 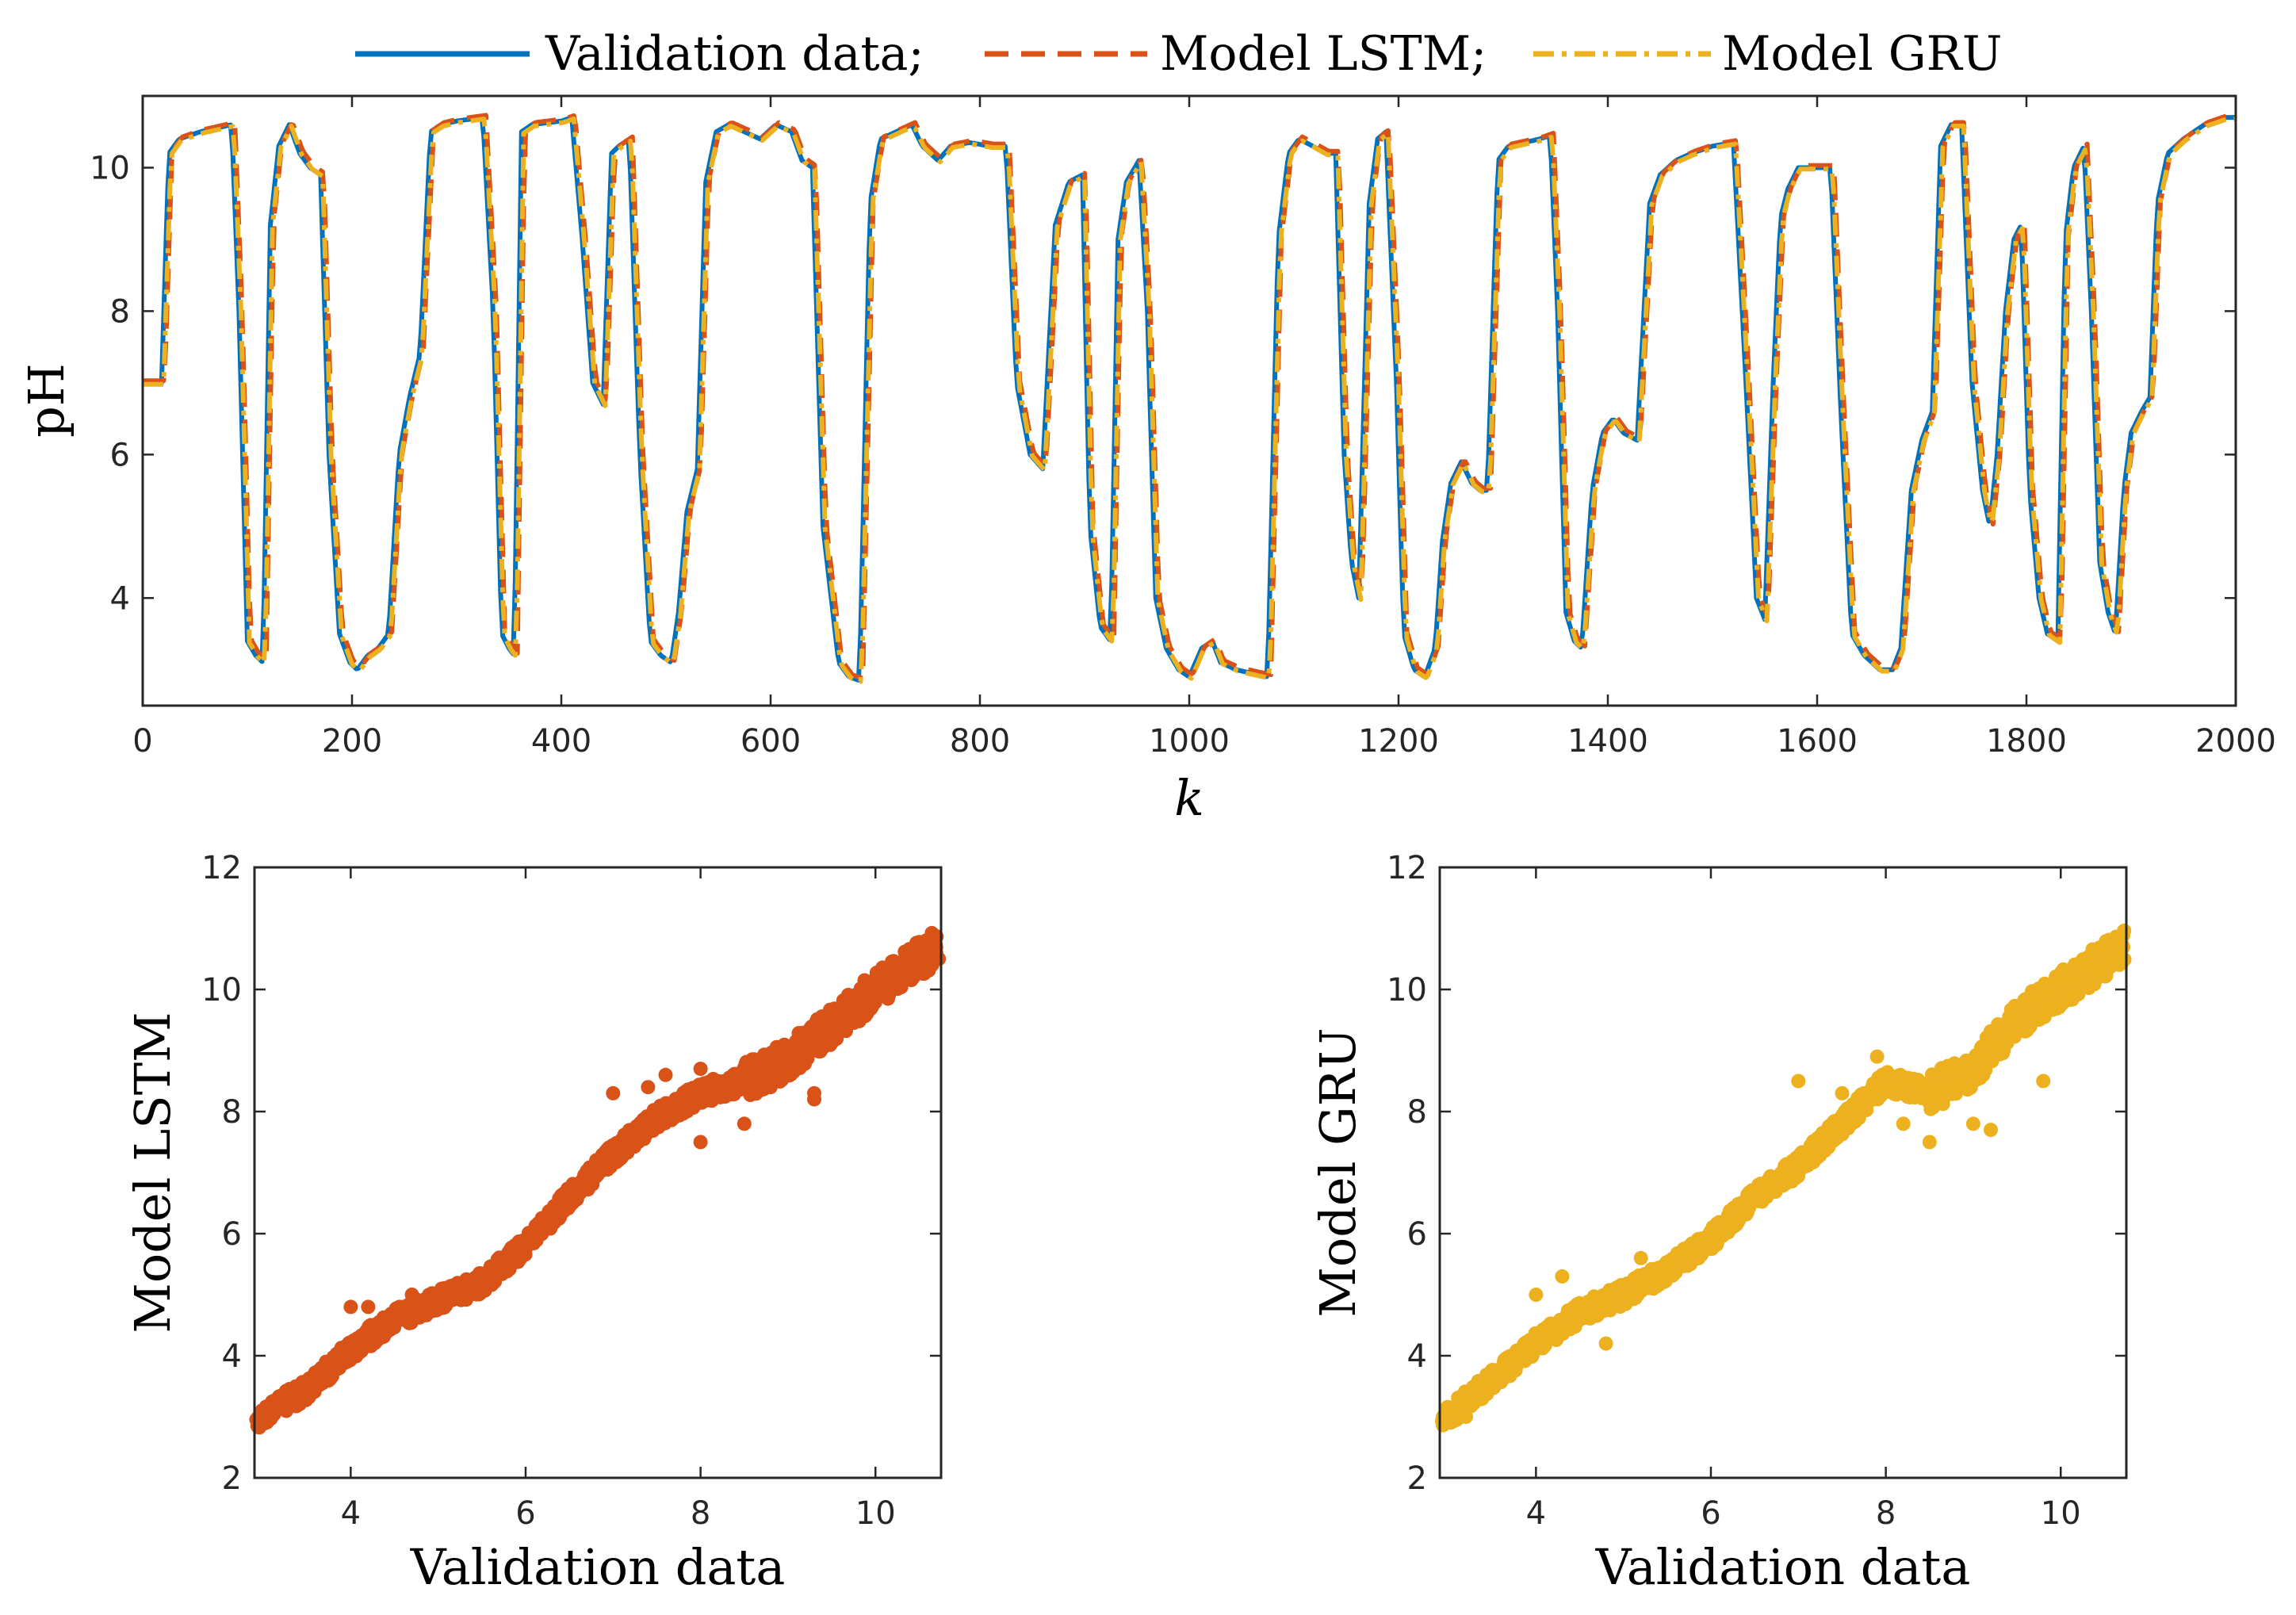 What do you see at coordinates (1189, 741) in the screenshot?
I see `time-series-xtick-label: 1000` at bounding box center [1189, 741].